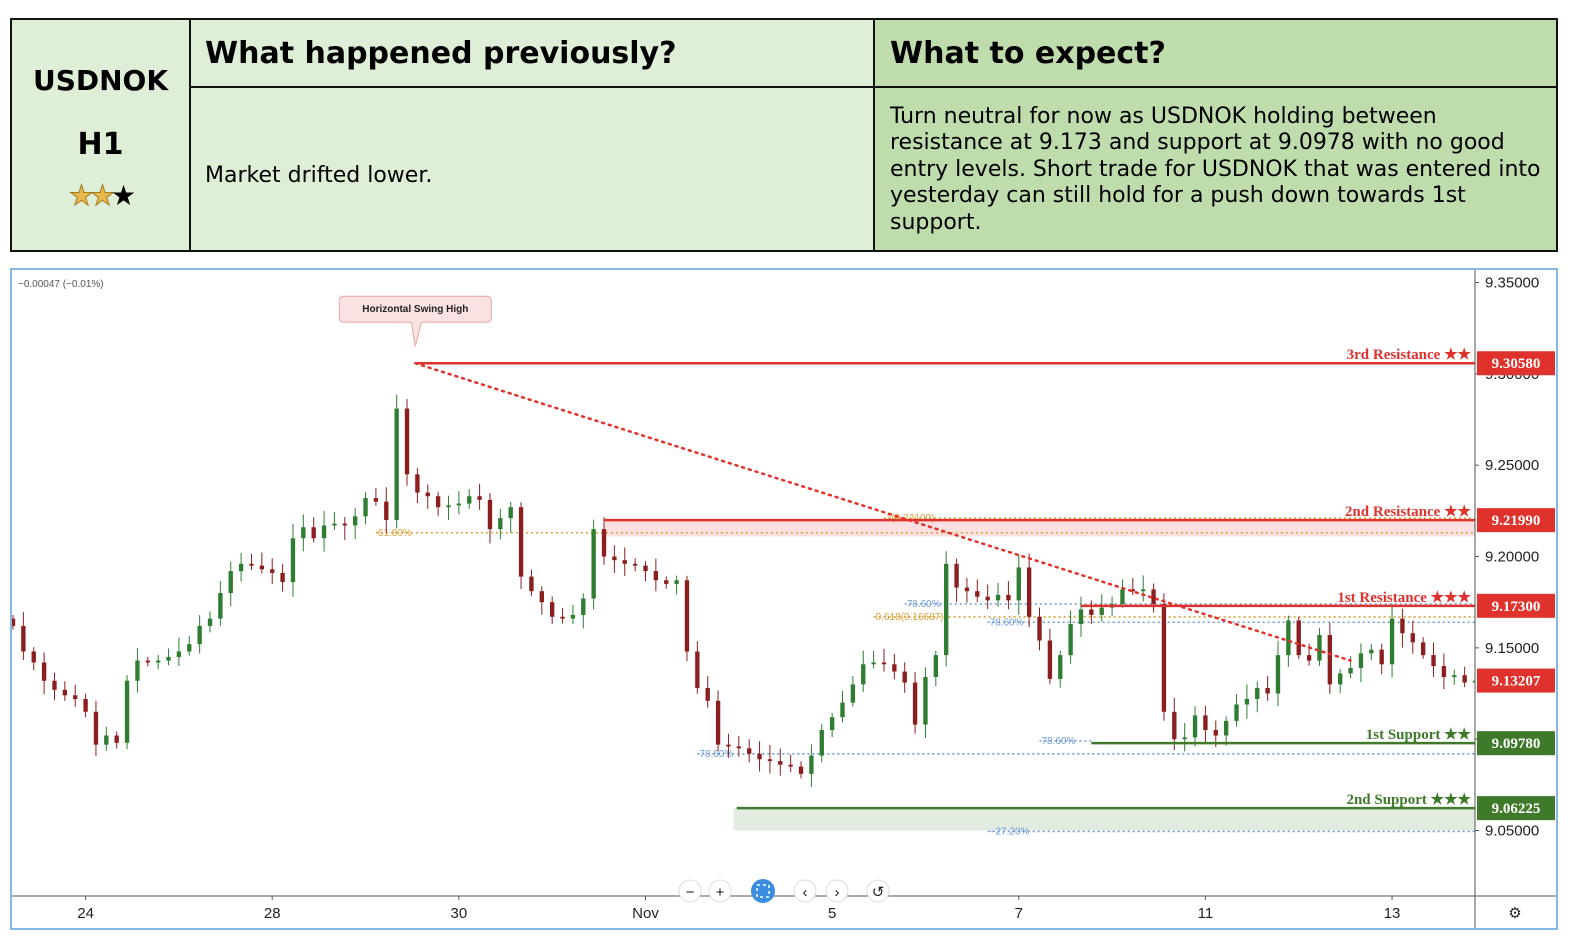  I want to click on x-tick-label: 5, so click(832, 913).